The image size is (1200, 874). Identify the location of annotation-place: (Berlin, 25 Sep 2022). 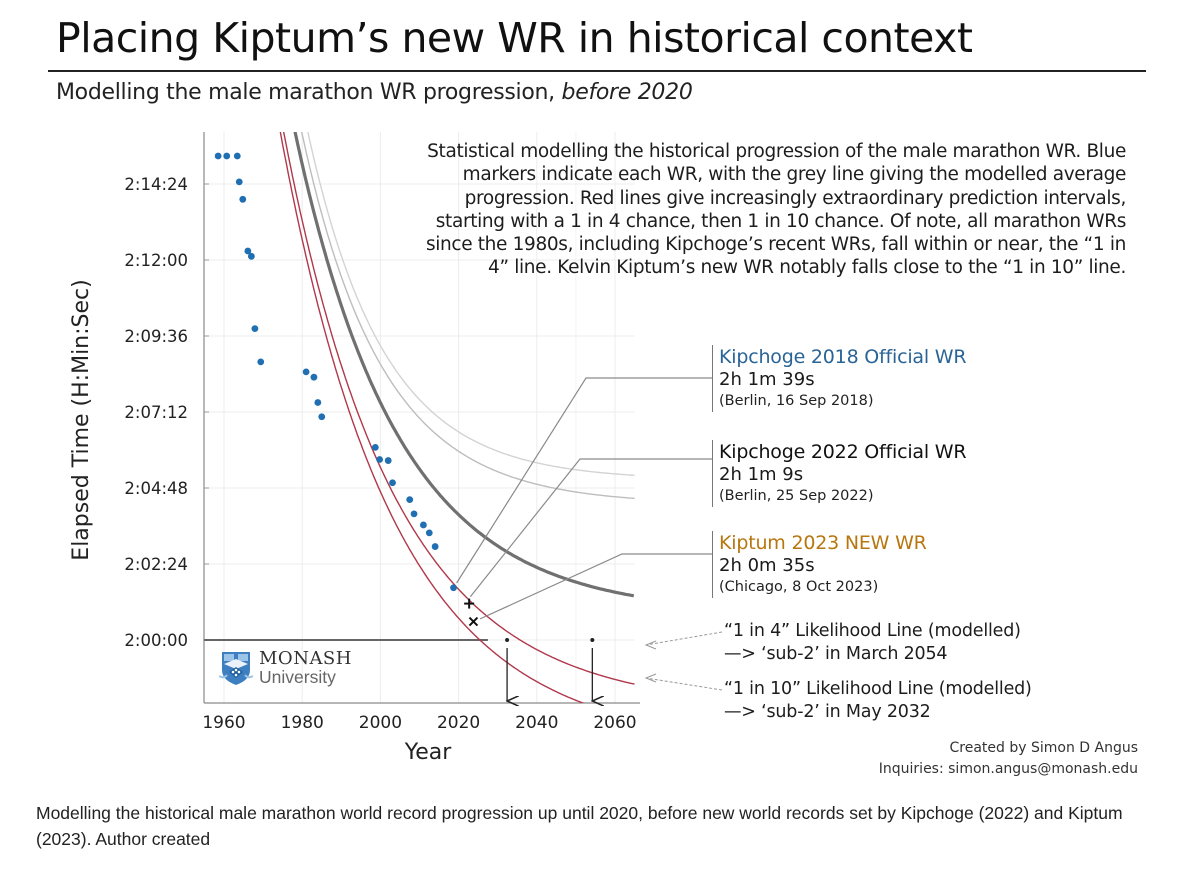
(796, 496).